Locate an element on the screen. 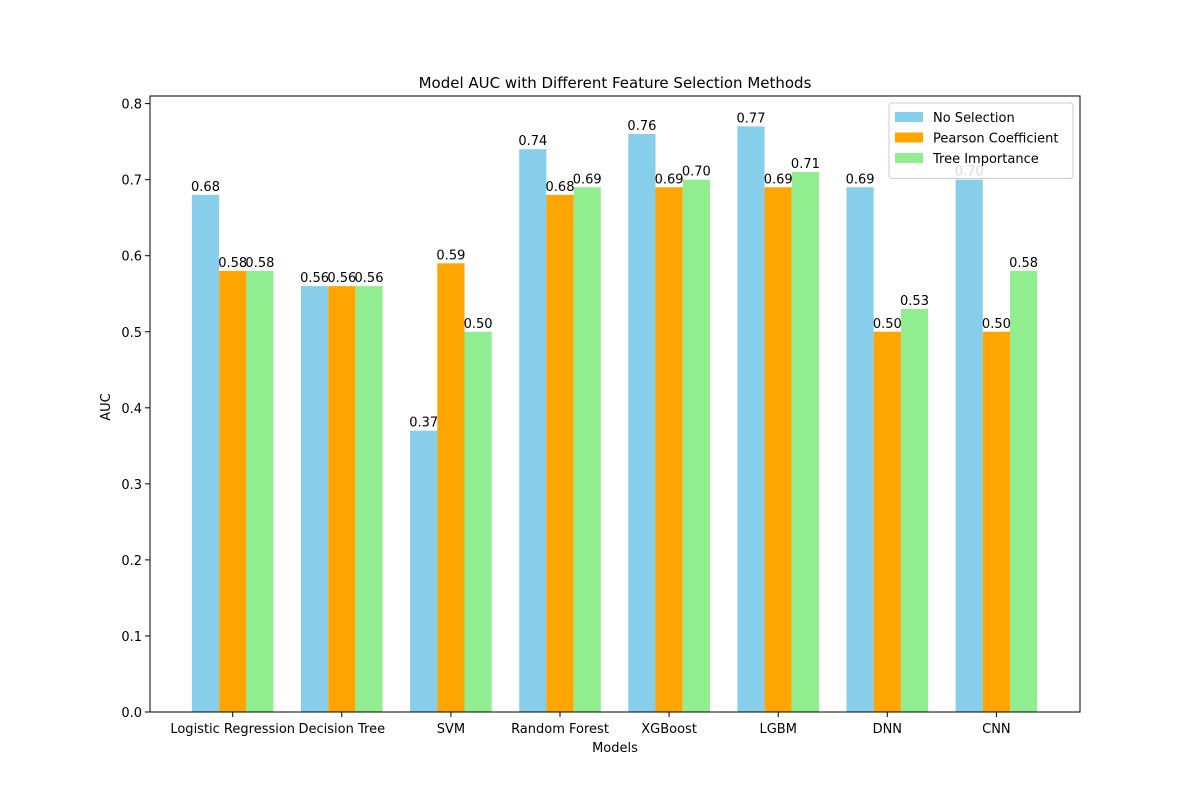 The image size is (1200, 800). data-label-6-1: 0.50 is located at coordinates (887, 324).